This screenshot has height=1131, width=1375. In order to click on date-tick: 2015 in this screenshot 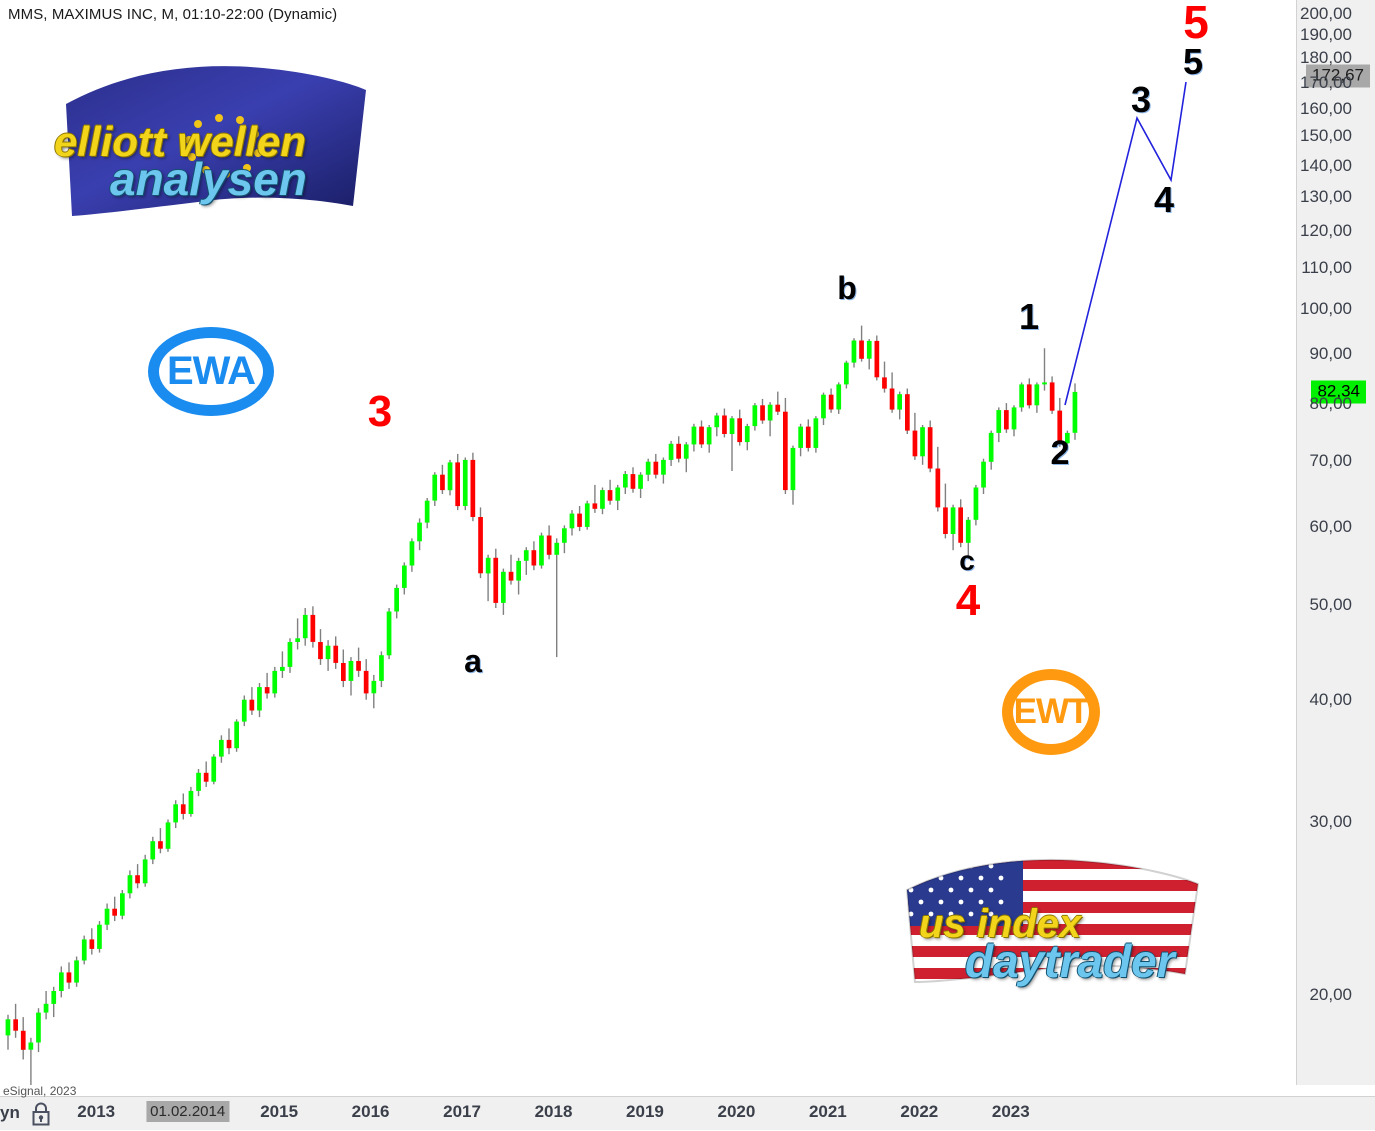, I will do `click(279, 1111)`.